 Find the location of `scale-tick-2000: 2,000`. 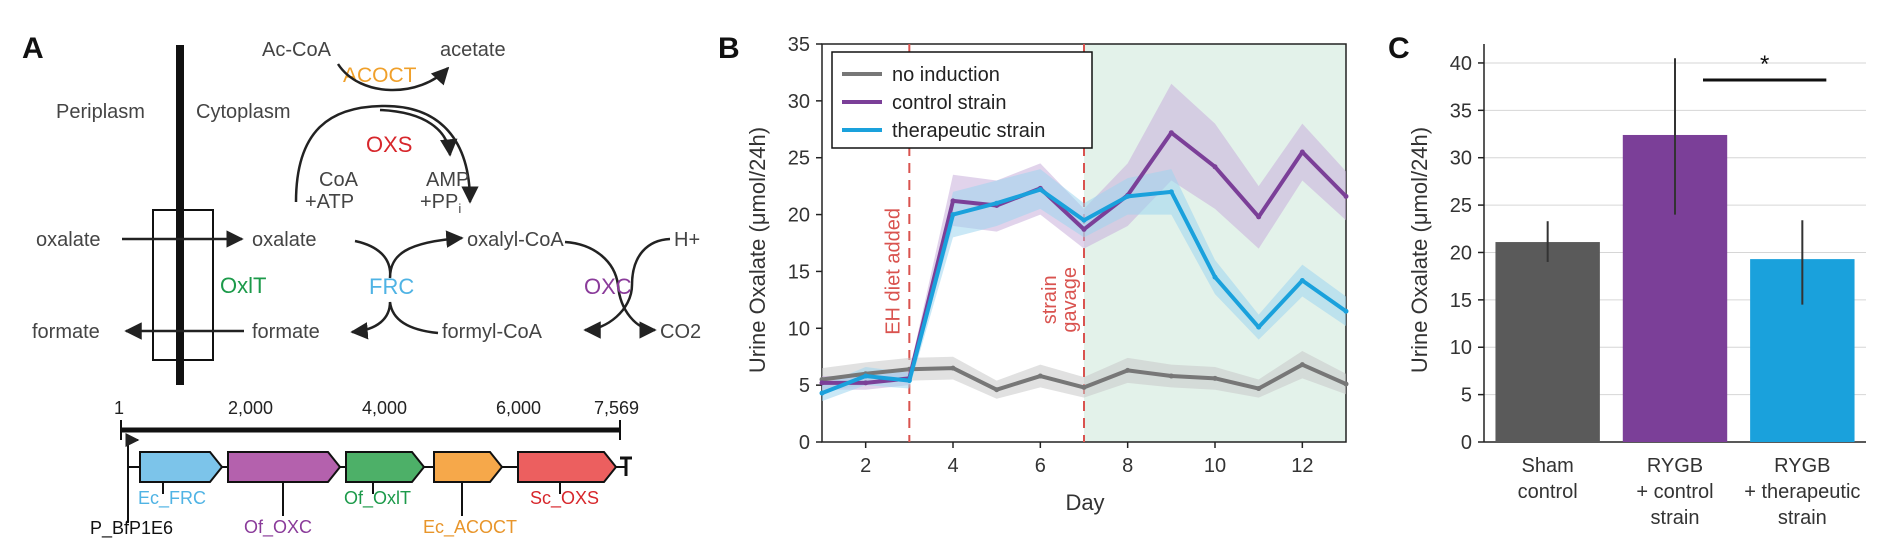

scale-tick-2000: 2,000 is located at coordinates (250, 408).